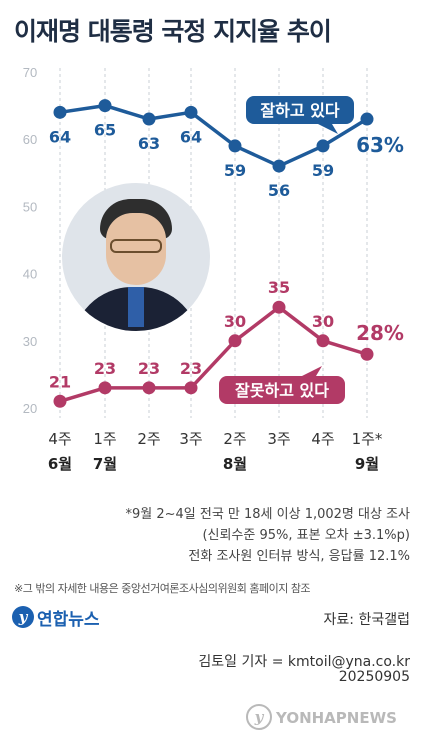  I want to click on yonhap-logo-icon: y, so click(23, 617).